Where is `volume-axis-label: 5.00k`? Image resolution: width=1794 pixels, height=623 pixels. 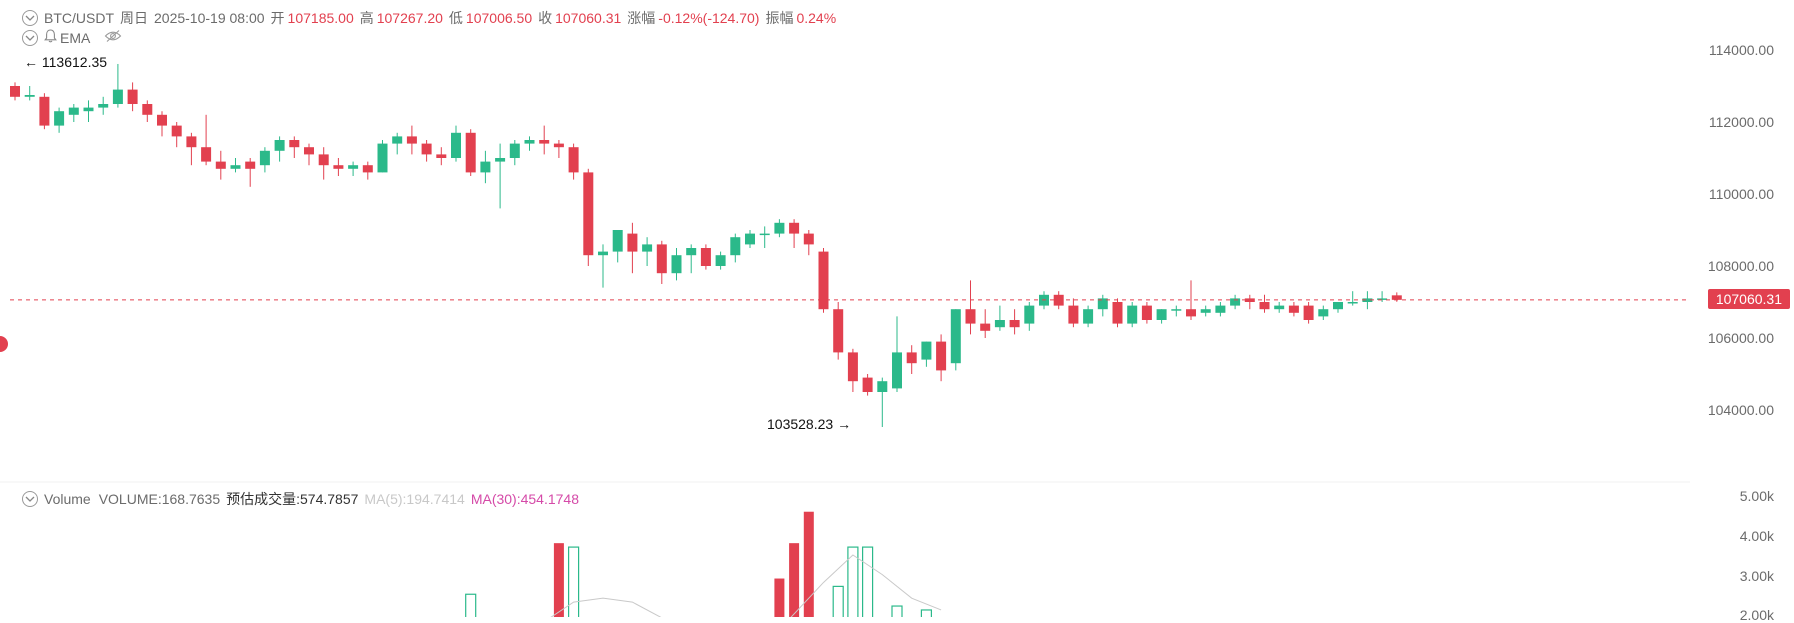 volume-axis-label: 5.00k is located at coordinates (1756, 496).